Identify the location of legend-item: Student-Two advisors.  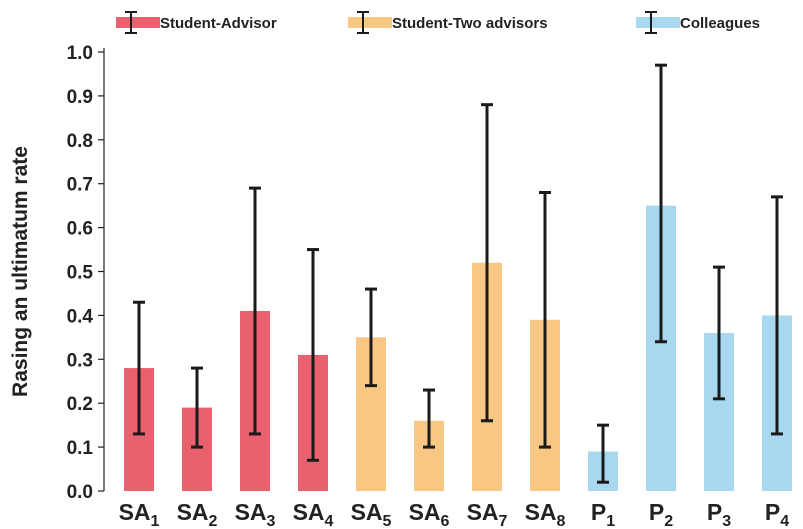
(448, 22).